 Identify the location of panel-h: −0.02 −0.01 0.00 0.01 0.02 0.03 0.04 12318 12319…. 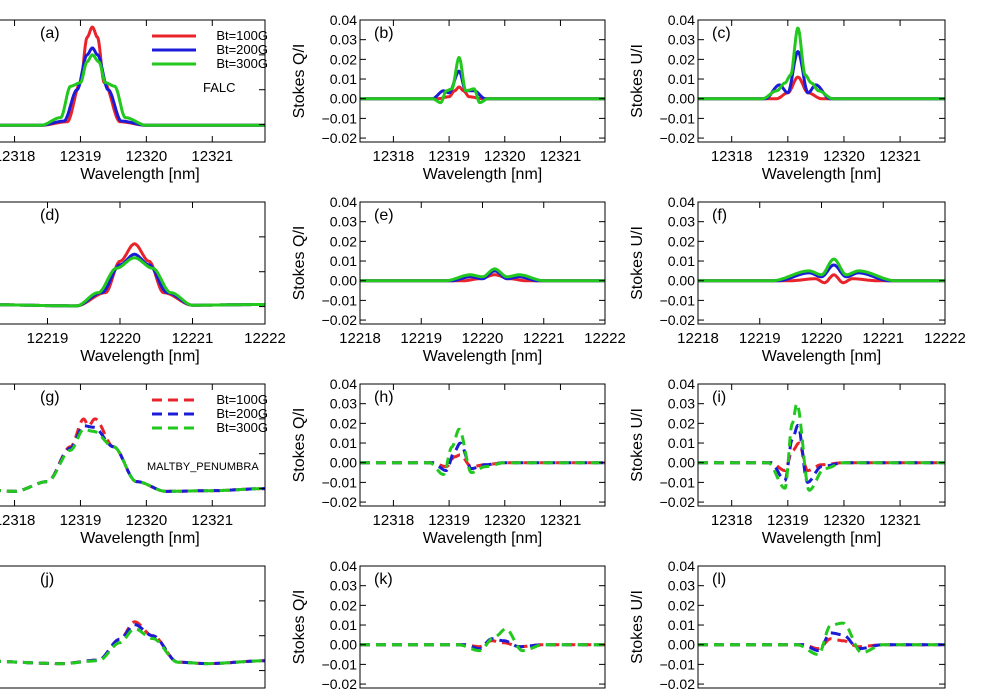
(448, 461).